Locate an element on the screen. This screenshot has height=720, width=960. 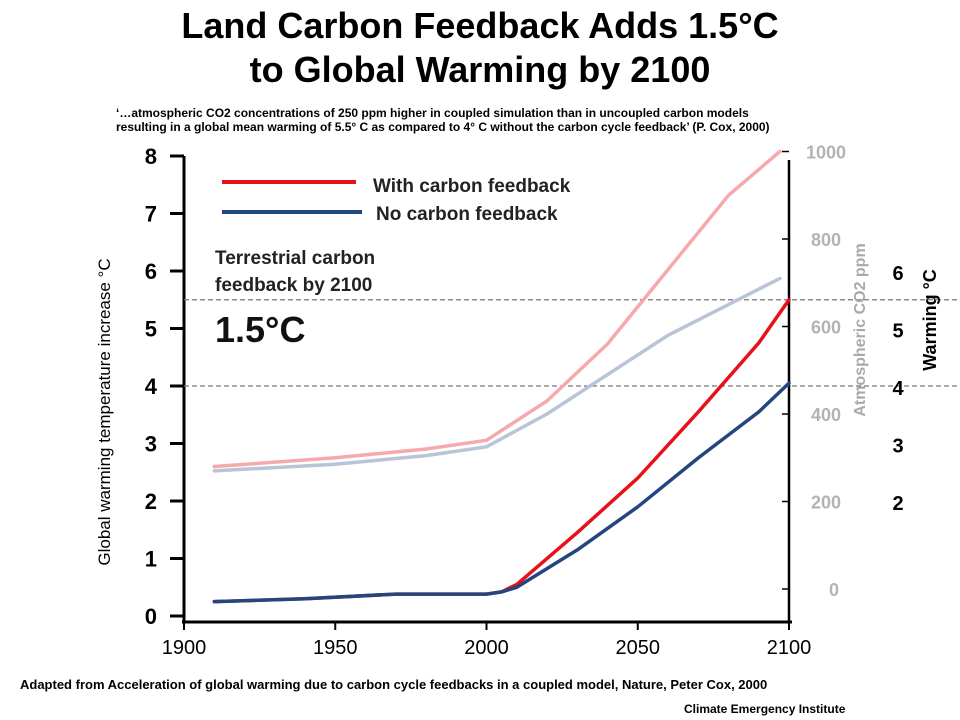
title-line-2: to Global Warming by 2100 is located at coordinates (480, 69).